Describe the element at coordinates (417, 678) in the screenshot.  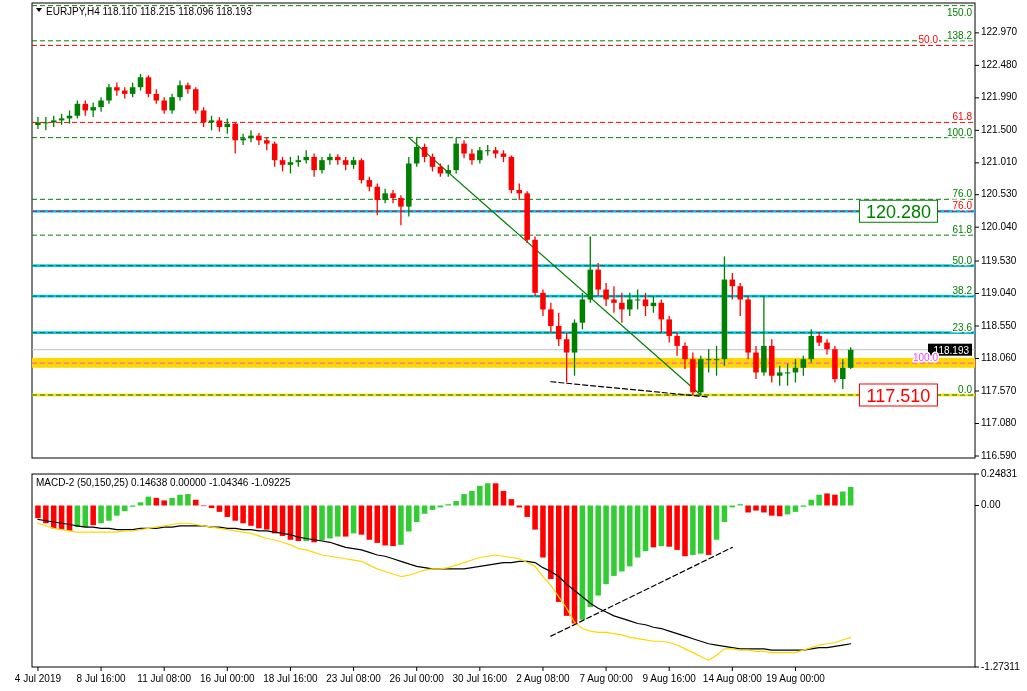
I see `x-tick-label: 26 Jul 00:00` at that location.